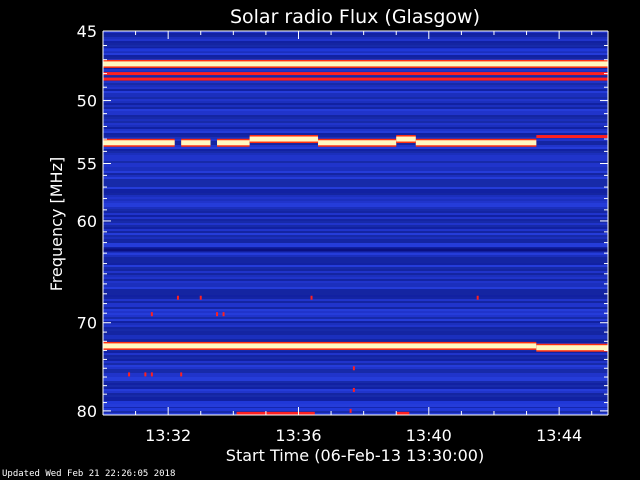  What do you see at coordinates (87, 31) in the screenshot?
I see `y-tick-label: 45` at bounding box center [87, 31].